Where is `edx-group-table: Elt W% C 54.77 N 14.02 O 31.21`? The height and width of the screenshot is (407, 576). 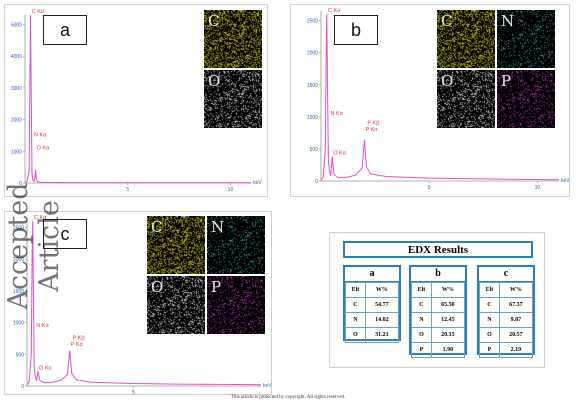
edx-group-table: Elt W% C 54.77 N 14.02 O 31.21 is located at coordinates (372, 312).